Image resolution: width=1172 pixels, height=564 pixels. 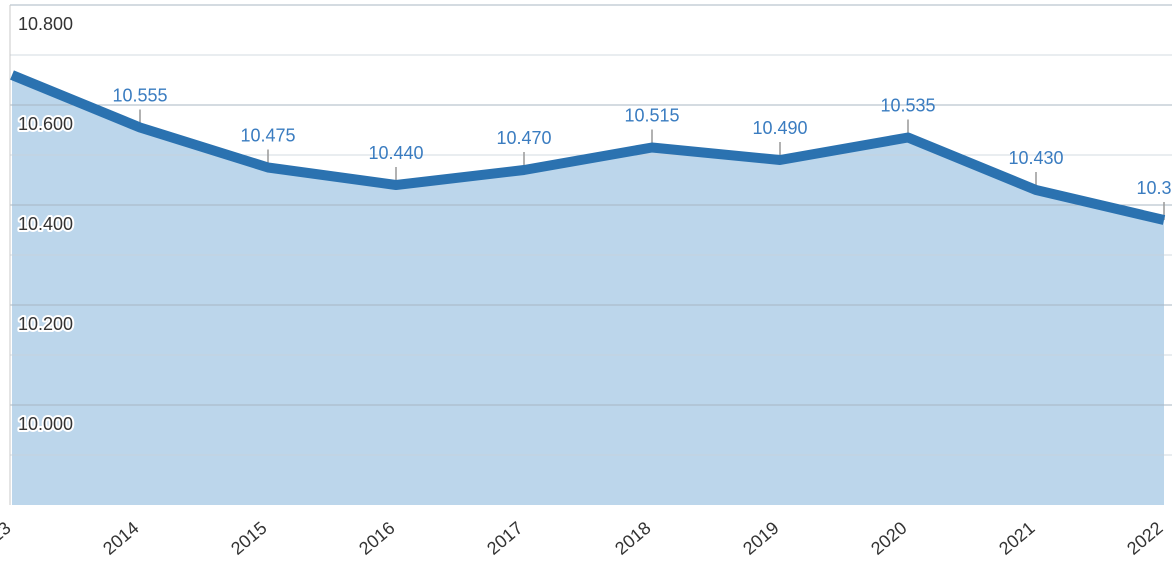 What do you see at coordinates (1017, 538) in the screenshot?
I see `x-tick-label: 2021` at bounding box center [1017, 538].